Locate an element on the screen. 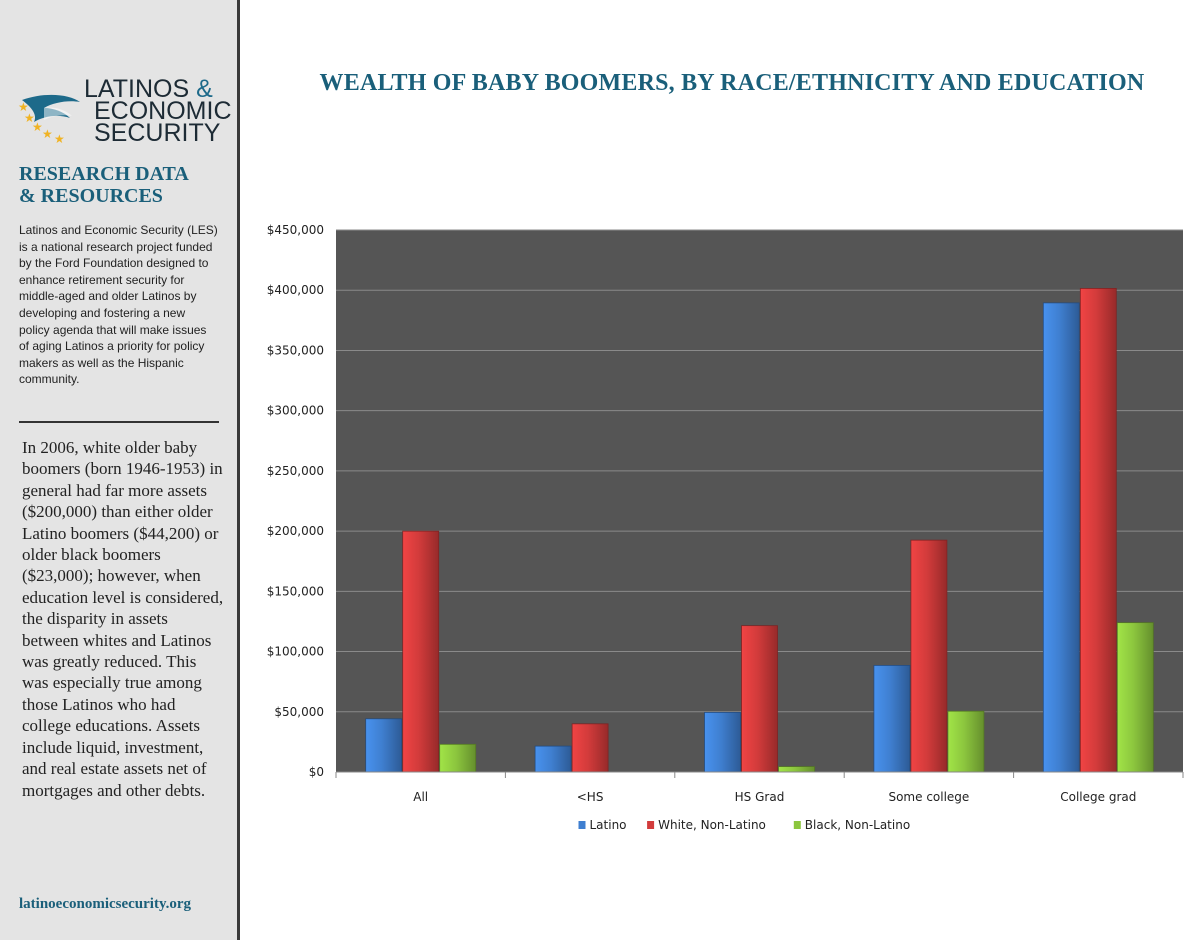 This screenshot has width=1200, height=940. y-tick-label: $0 is located at coordinates (316, 772).